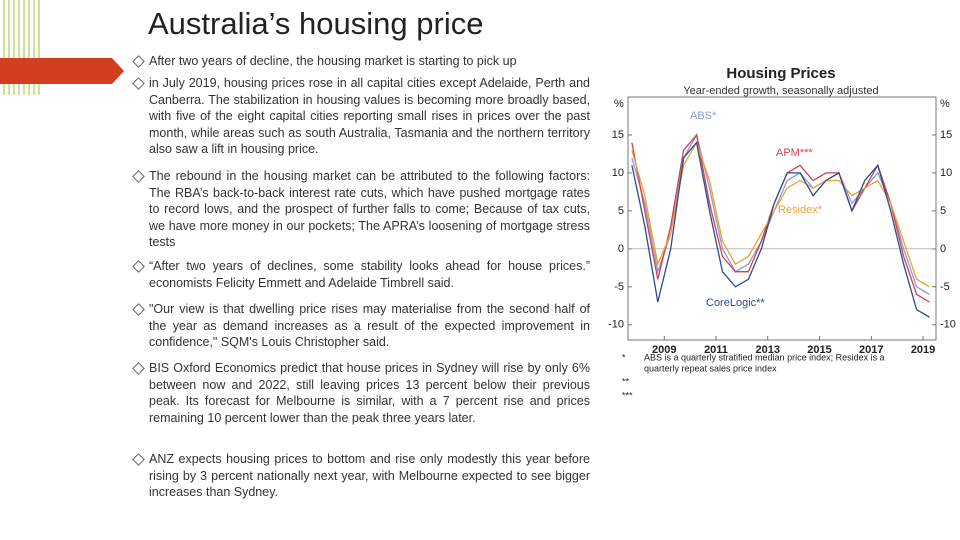  I want to click on y-tick-label: 0, so click(621, 249).